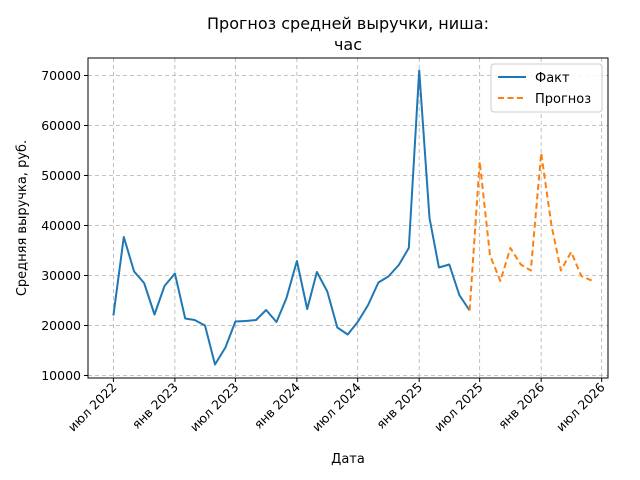 This screenshot has width=640, height=480. Describe the element at coordinates (348, 23) in the screenshot. I see `chart-title-line-1: Прогноз средней выручки, ниша:` at that location.